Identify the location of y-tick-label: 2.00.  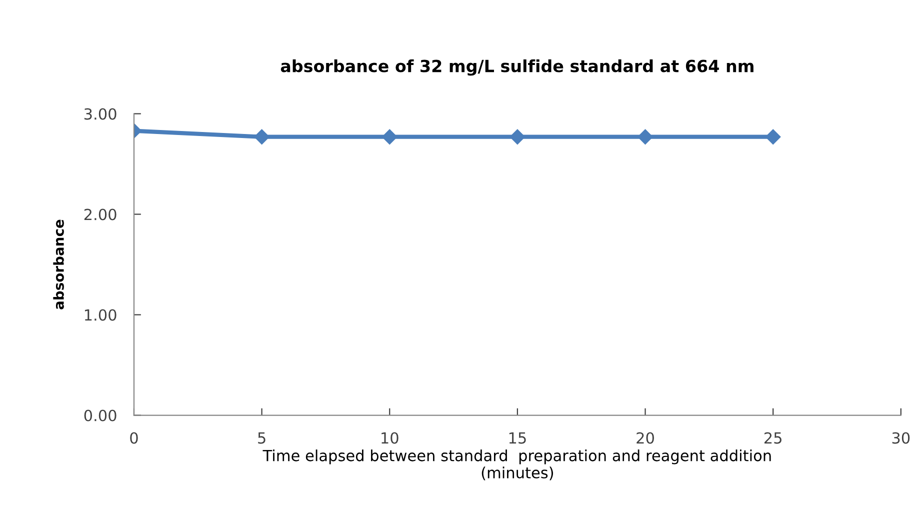
(100, 214).